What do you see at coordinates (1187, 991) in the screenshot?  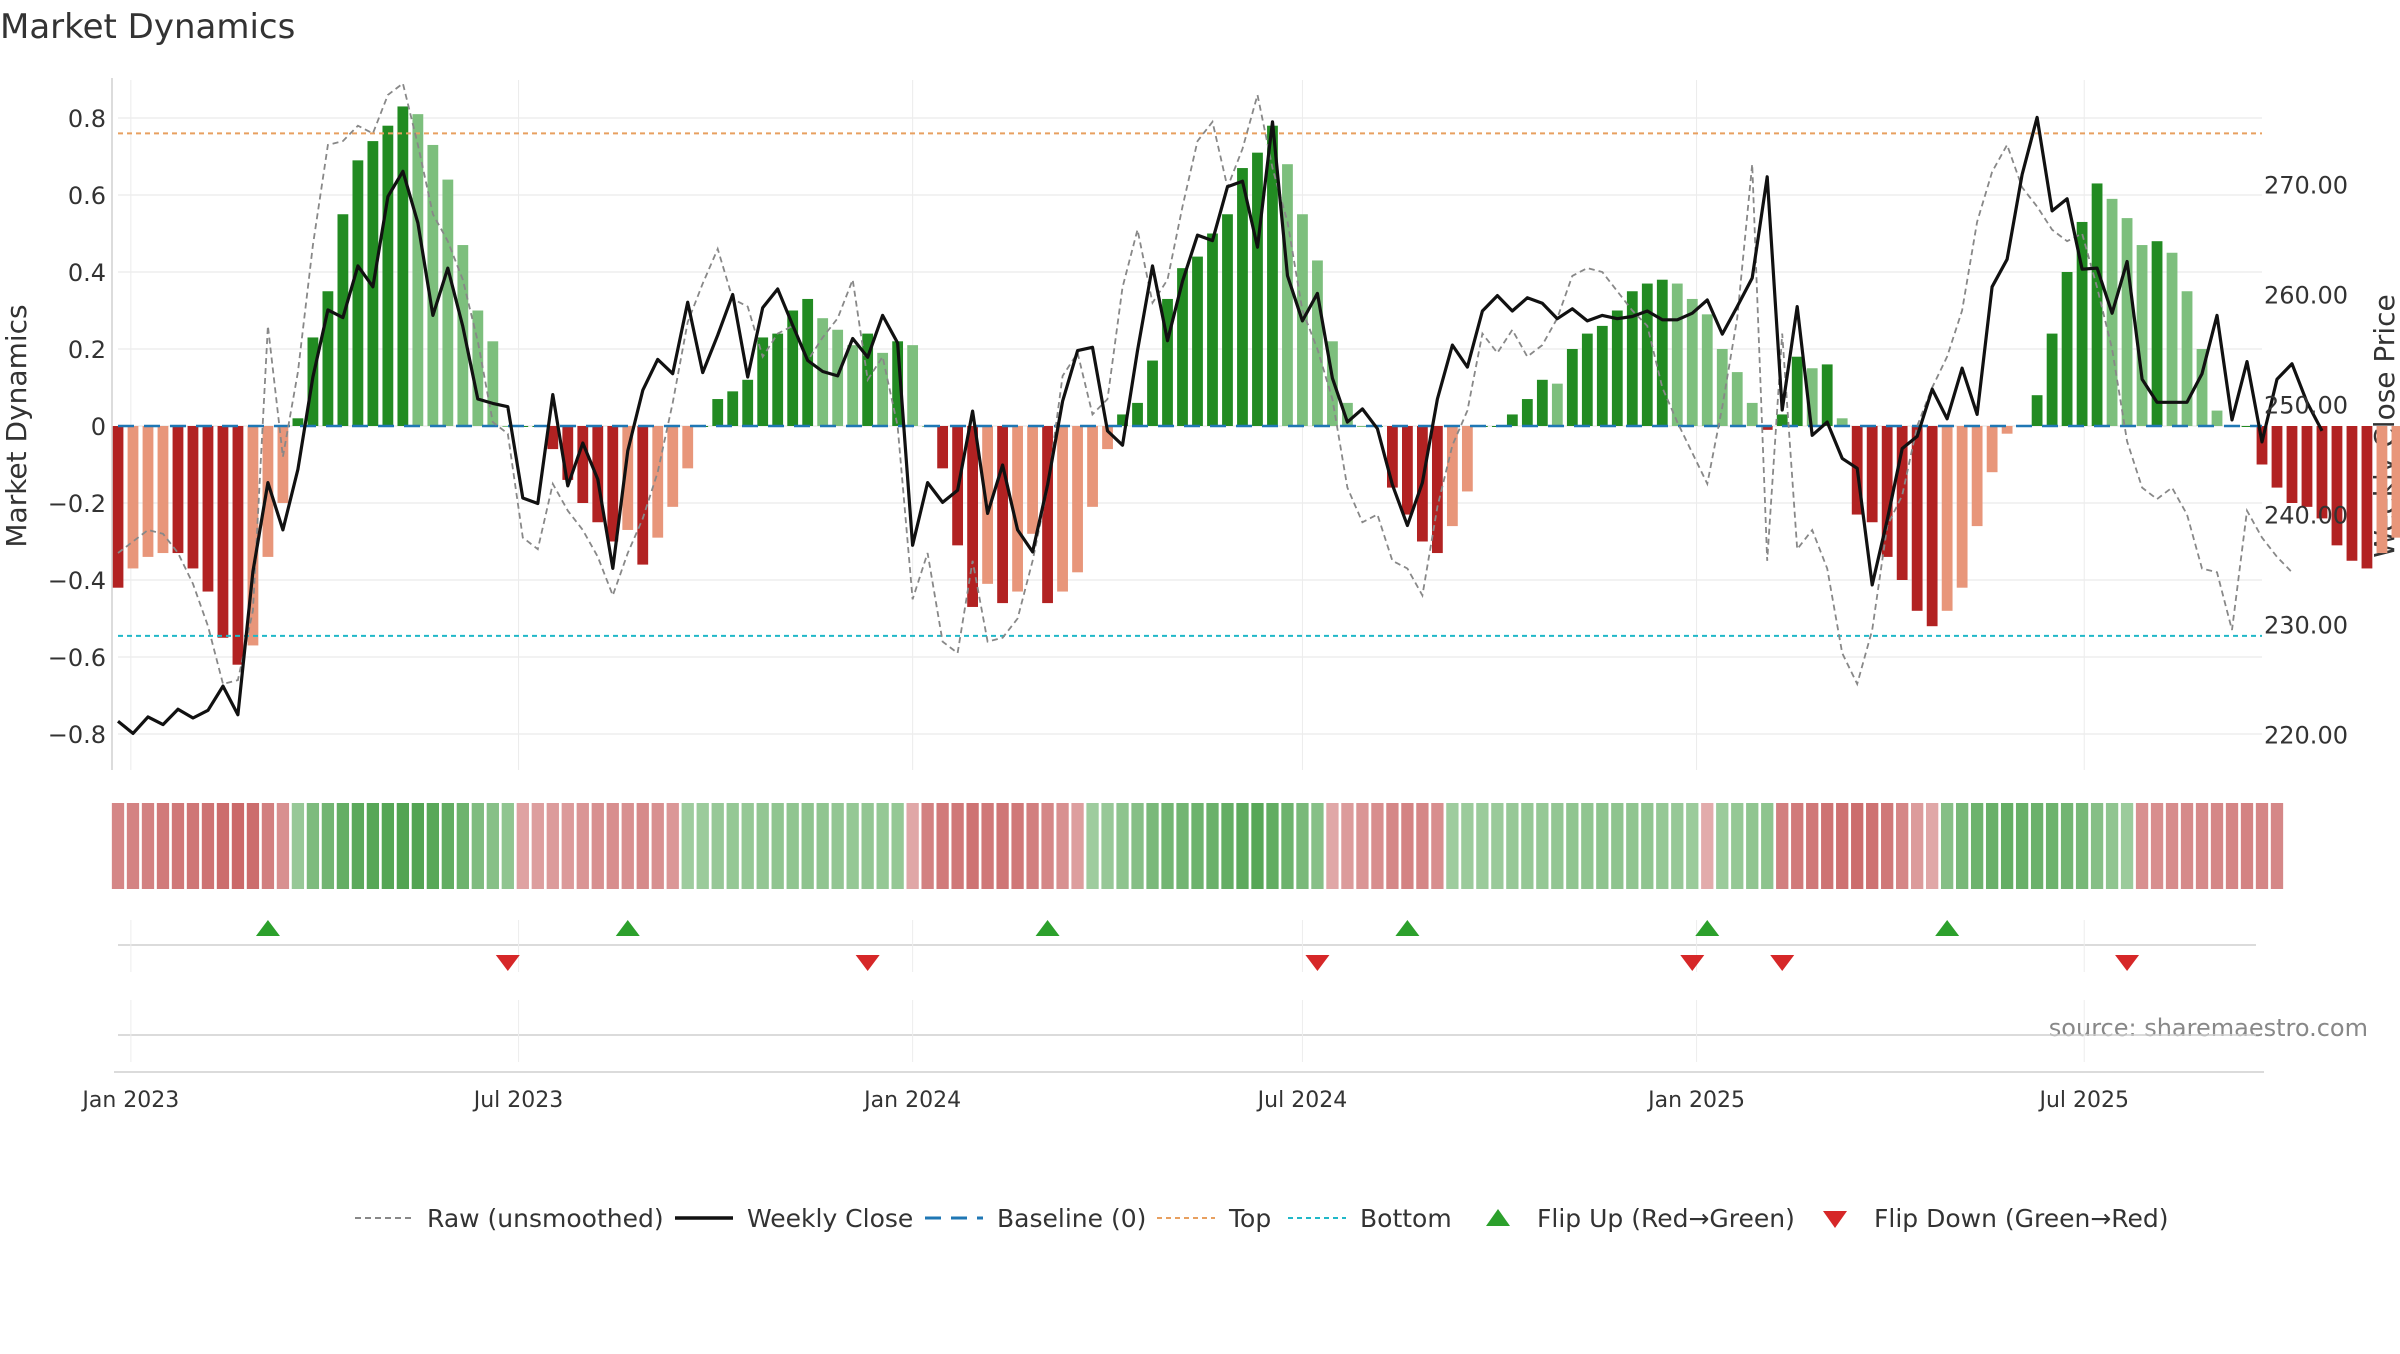 I see `flip-markers-panel` at bounding box center [1187, 991].